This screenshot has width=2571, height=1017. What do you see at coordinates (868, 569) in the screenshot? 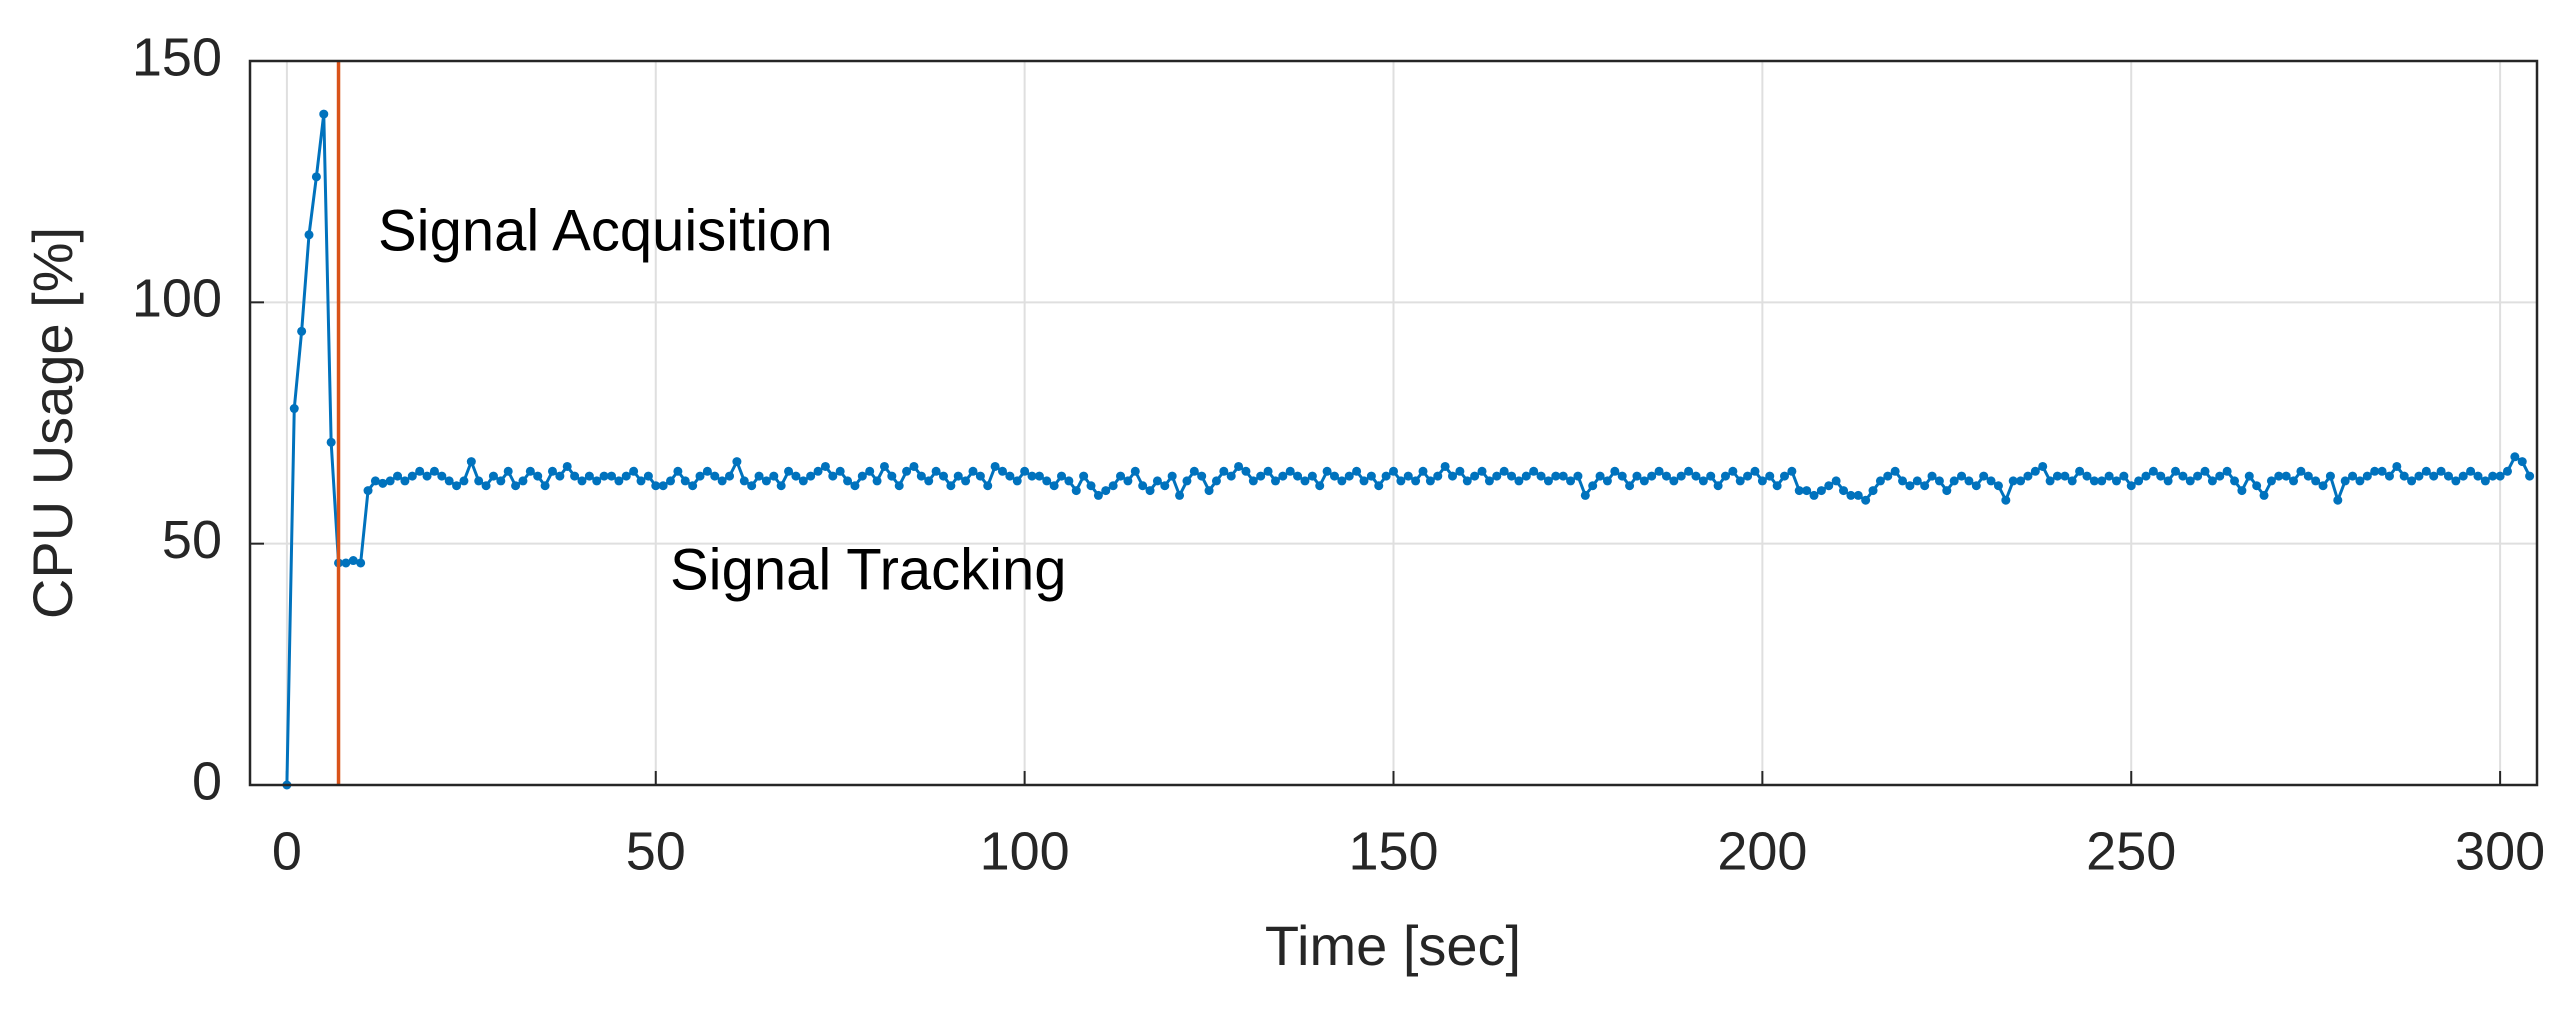
I see `annotation: Signal Tracking` at bounding box center [868, 569].